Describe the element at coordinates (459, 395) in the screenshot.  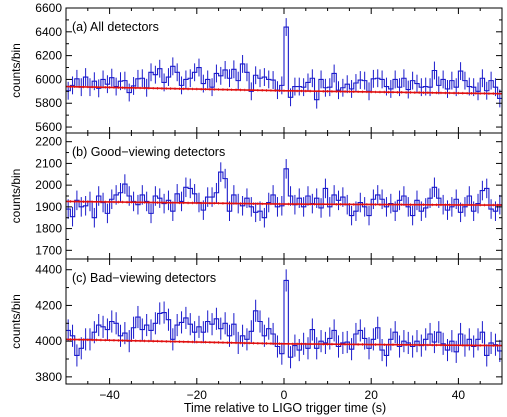
I see `x-tick-label: 40` at that location.